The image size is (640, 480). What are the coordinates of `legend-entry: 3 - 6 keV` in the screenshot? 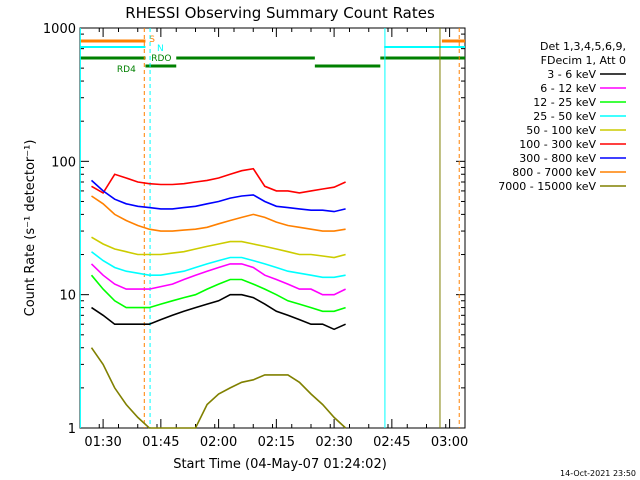 It's located at (571, 74).